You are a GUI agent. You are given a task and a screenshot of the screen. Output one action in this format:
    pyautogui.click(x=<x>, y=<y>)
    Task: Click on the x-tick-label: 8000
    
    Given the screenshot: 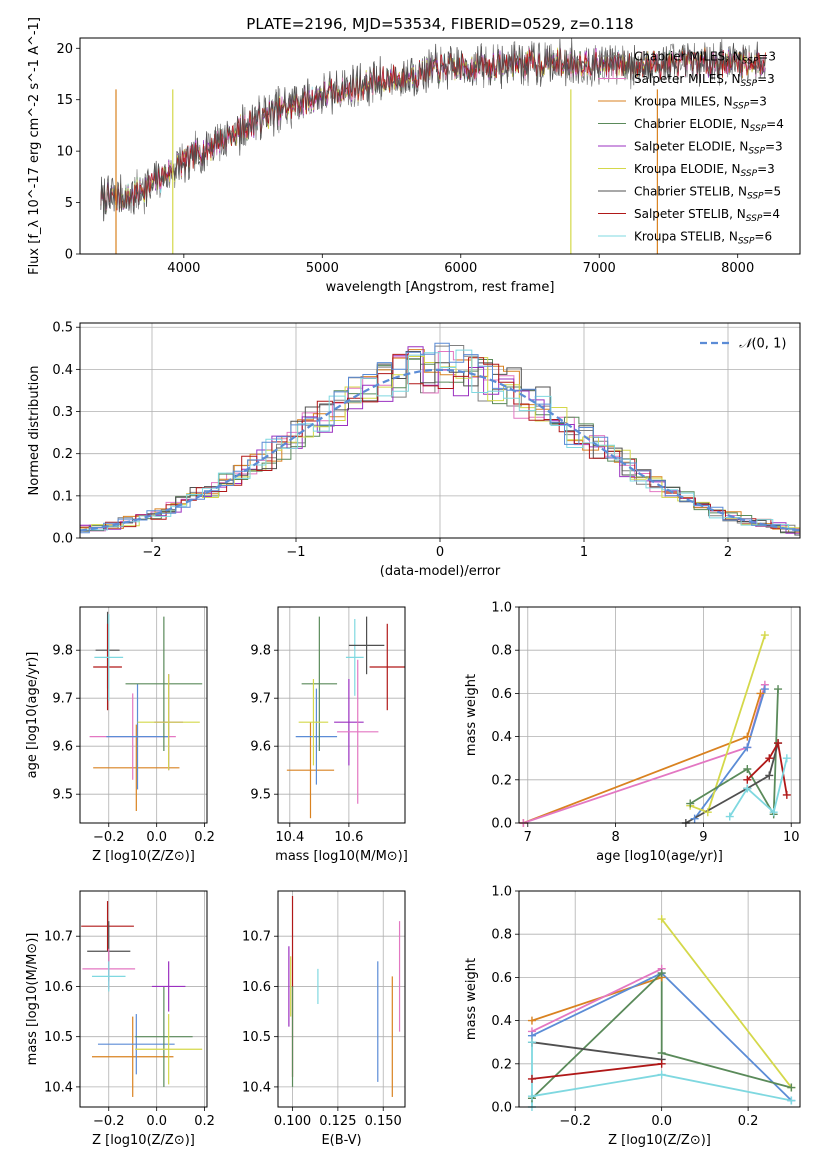 What is the action you would take?
    pyautogui.click(x=737, y=268)
    